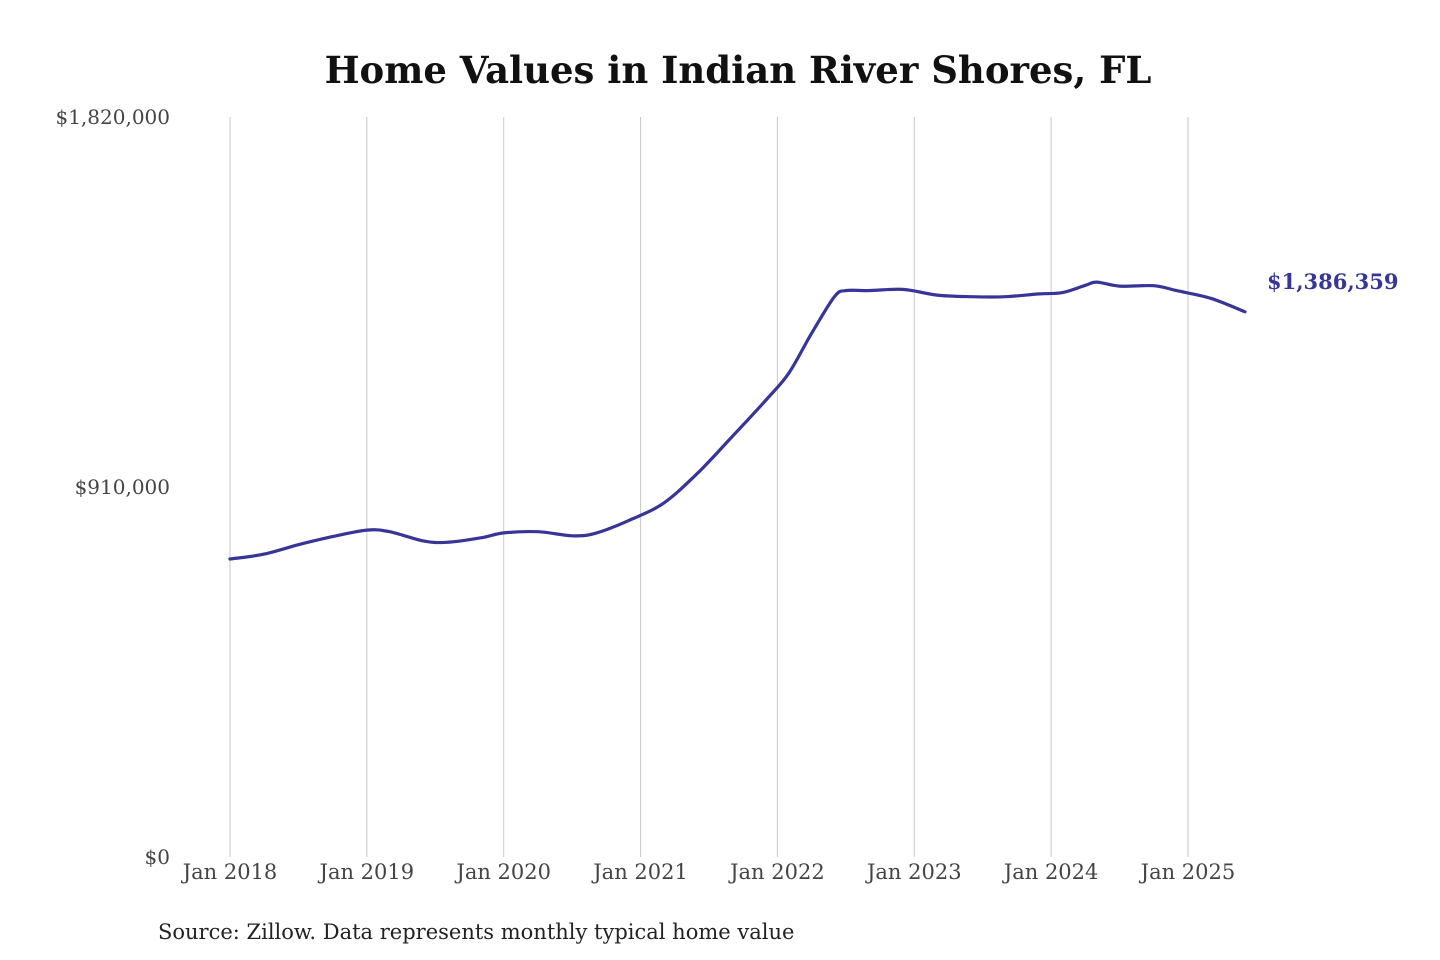  What do you see at coordinates (157, 857) in the screenshot?
I see `y-tick-label: $0` at bounding box center [157, 857].